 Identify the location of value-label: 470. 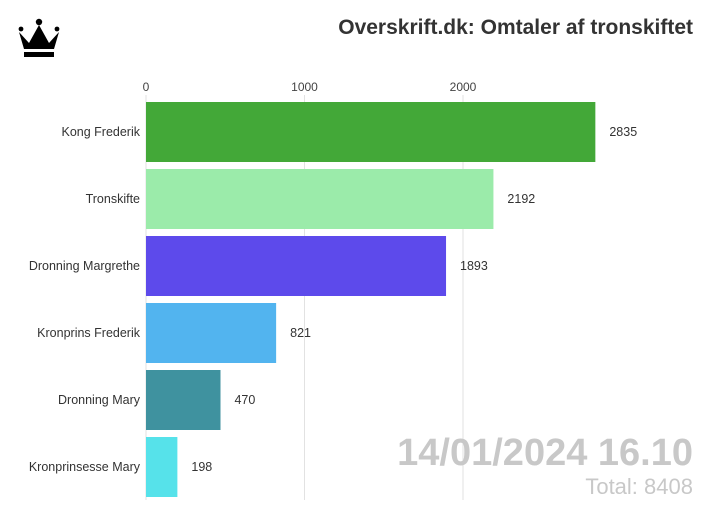
(244, 400).